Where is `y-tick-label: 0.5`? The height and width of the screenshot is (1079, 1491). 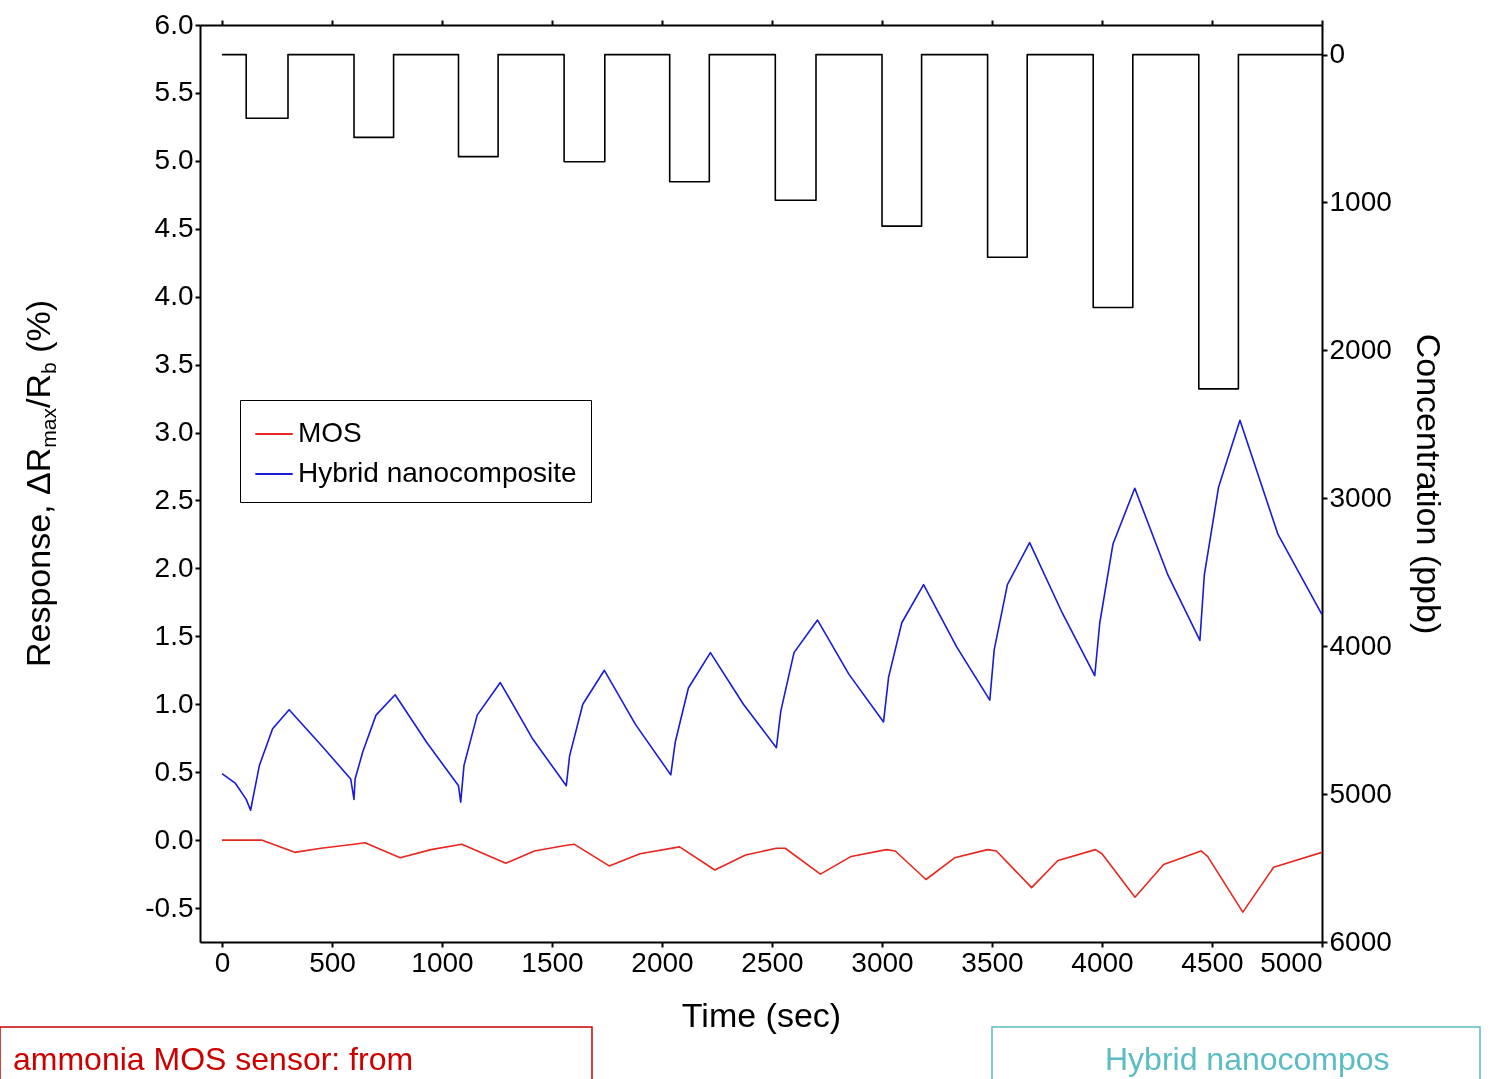 y-tick-label: 0.5 is located at coordinates (174, 771).